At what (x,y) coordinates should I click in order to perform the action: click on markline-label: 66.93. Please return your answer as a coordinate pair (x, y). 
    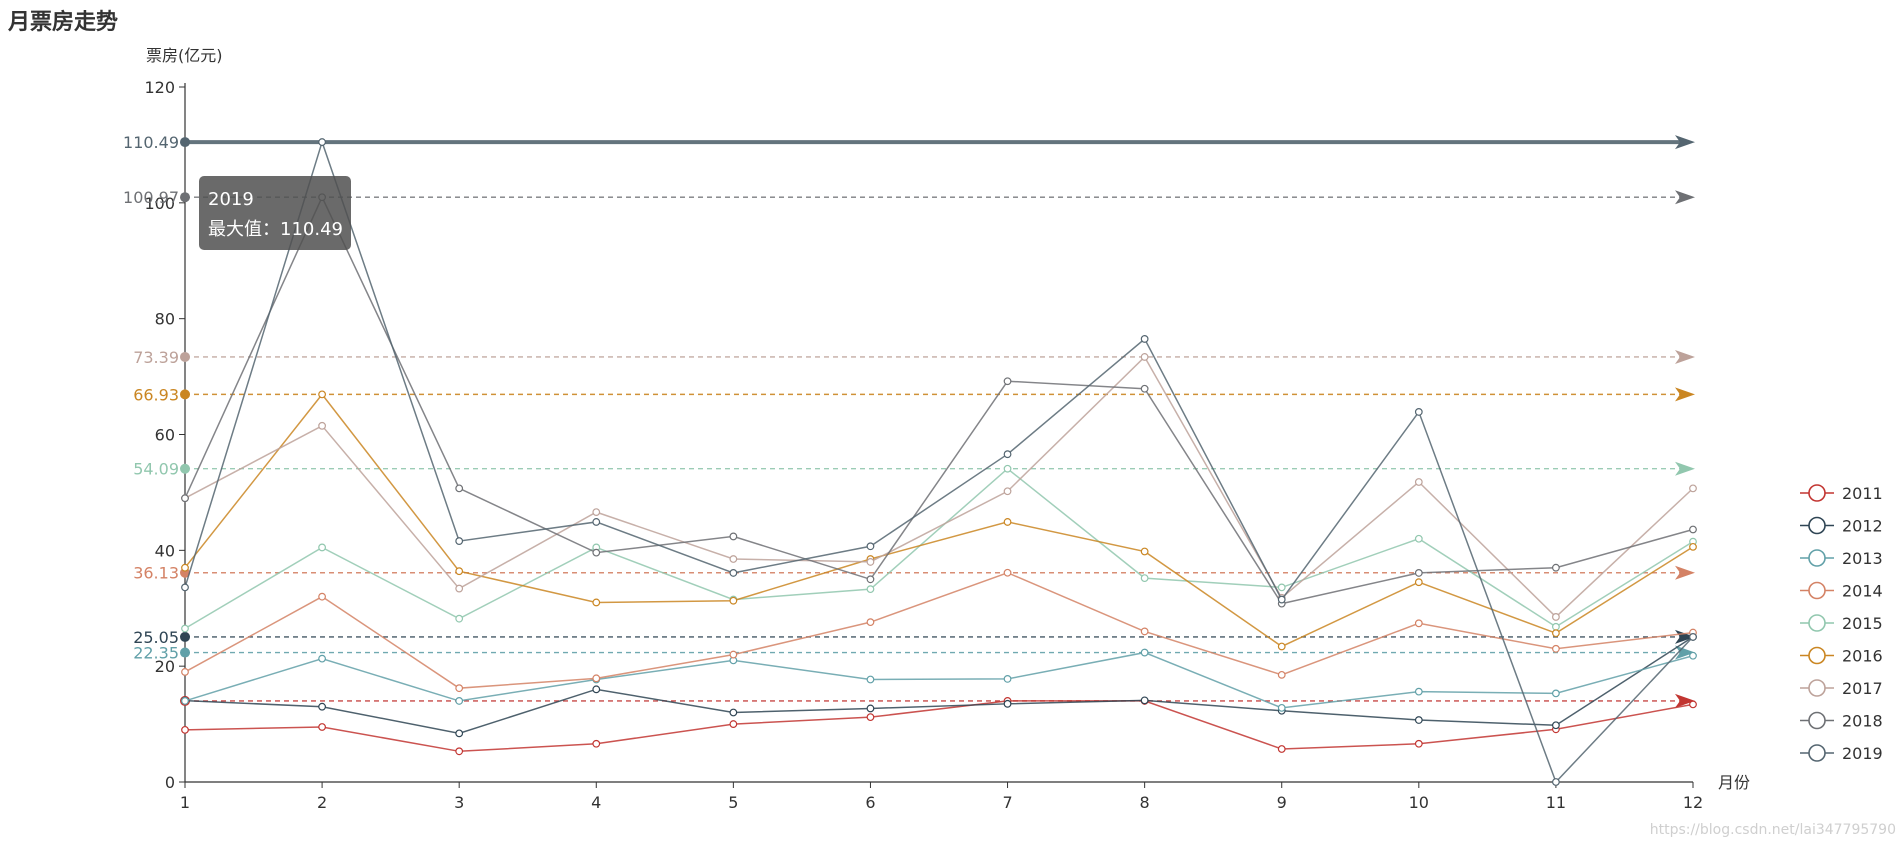
    Looking at the image, I should click on (156, 394).